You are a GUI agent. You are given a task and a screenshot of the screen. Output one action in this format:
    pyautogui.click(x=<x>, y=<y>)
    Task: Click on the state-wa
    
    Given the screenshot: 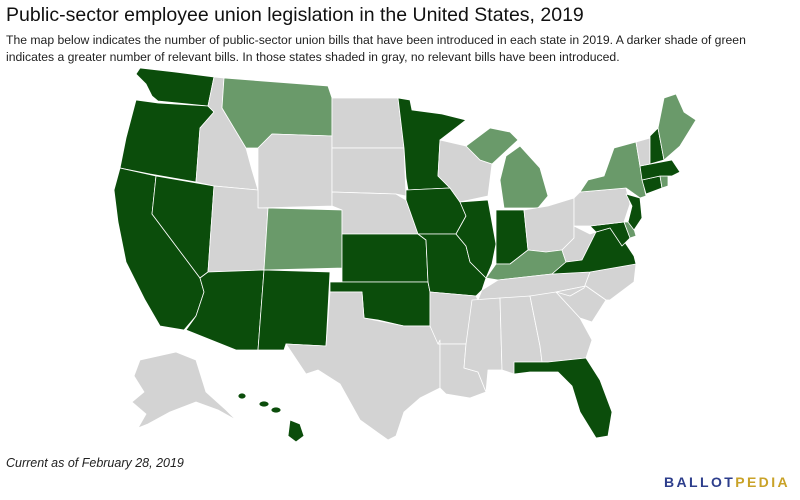 What is the action you would take?
    pyautogui.click(x=175, y=87)
    